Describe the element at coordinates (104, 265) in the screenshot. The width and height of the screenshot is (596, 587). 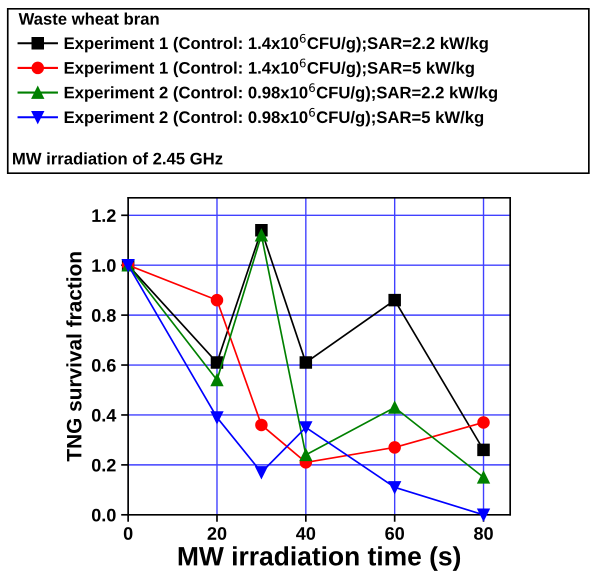
I see `y-tick-label: 1.0` at that location.